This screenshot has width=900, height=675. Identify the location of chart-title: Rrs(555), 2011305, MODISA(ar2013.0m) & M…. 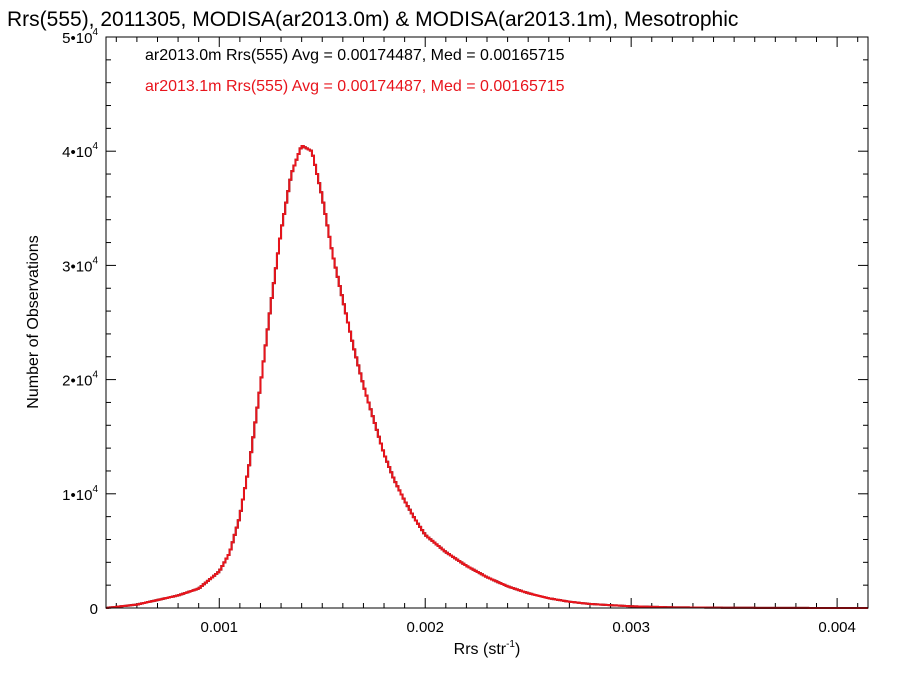
(372, 19).